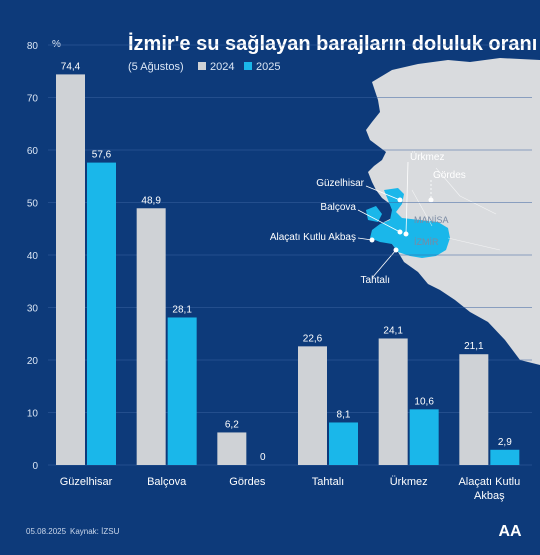  What do you see at coordinates (151, 200) in the screenshot?
I see `data-label-2024: 48,9` at bounding box center [151, 200].